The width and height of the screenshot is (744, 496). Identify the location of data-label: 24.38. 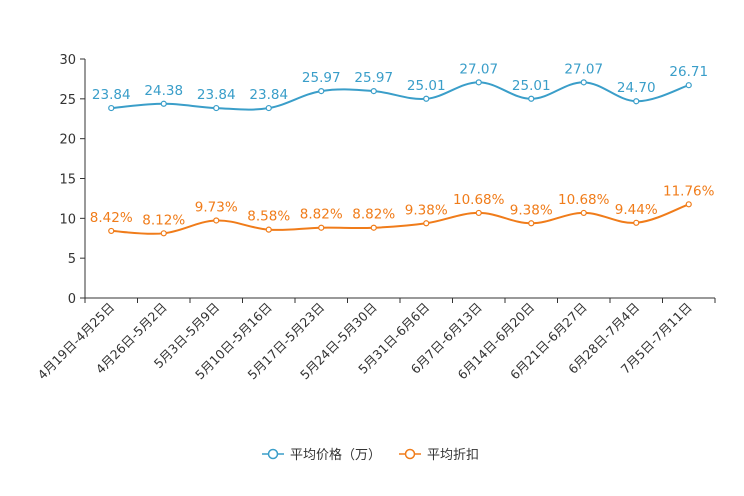
(163, 91).